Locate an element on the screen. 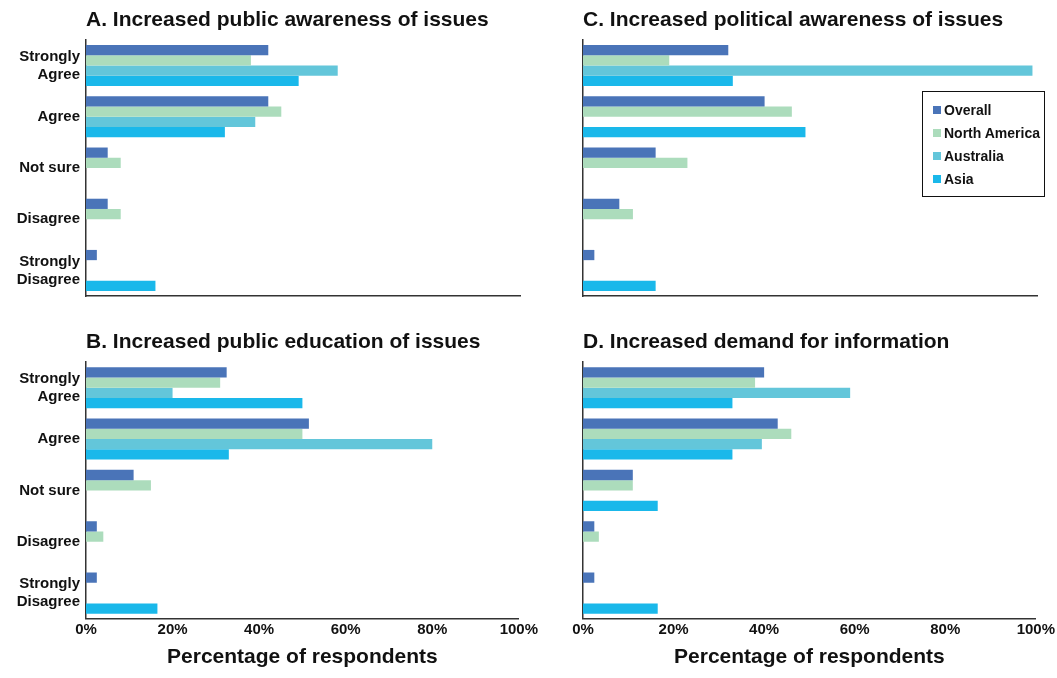  legend-label: Asia is located at coordinates (959, 178).